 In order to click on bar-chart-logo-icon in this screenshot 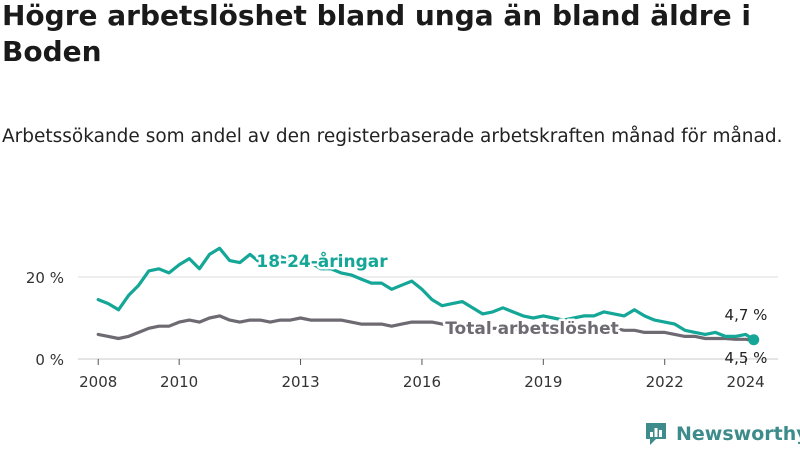, I will do `click(656, 434)`.